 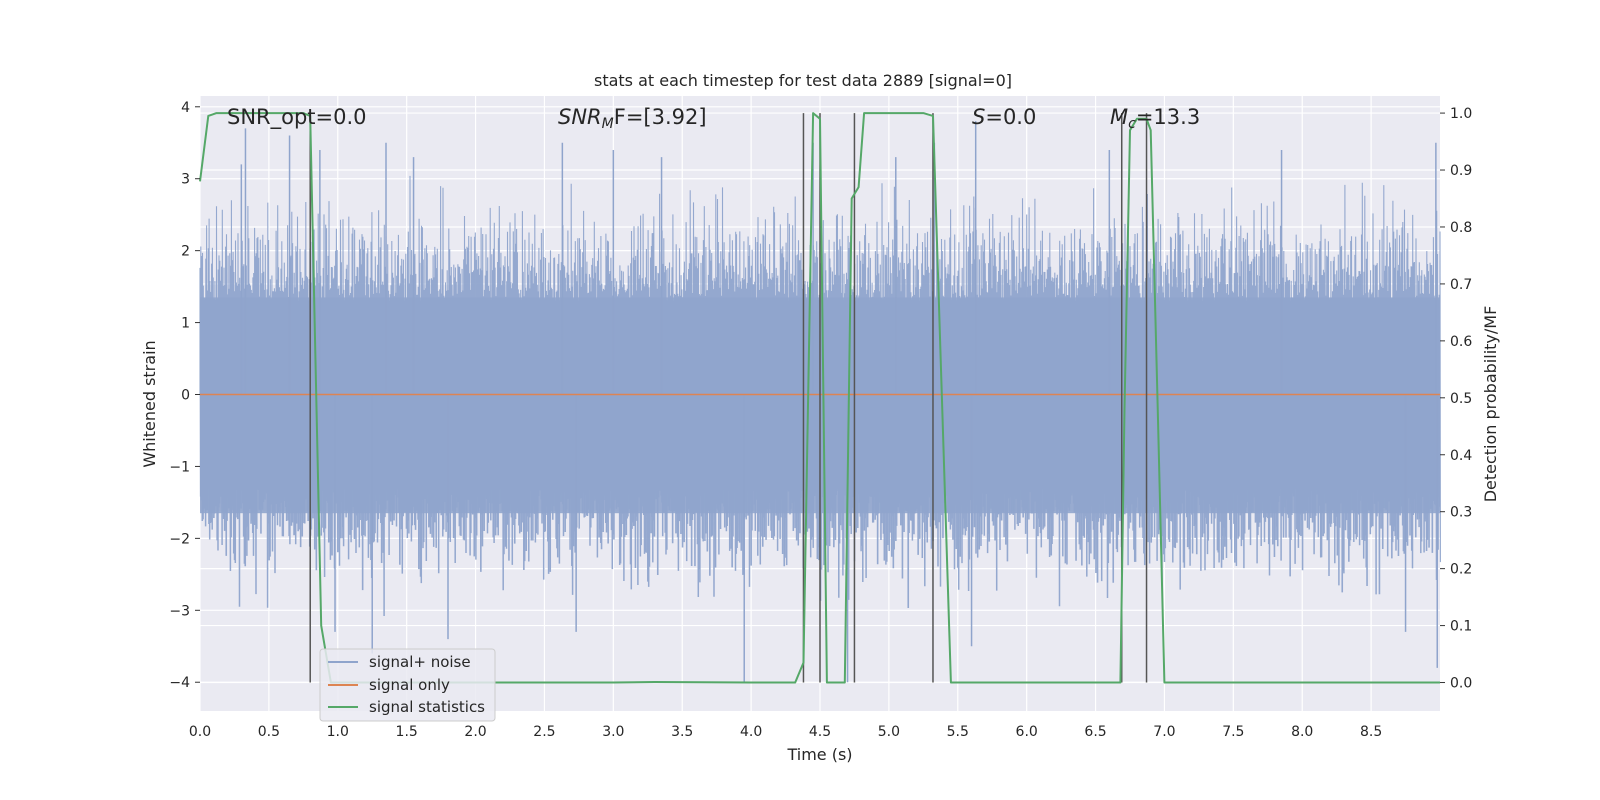 What do you see at coordinates (1461, 570) in the screenshot?
I see `y-tick-label-right: 0.2` at bounding box center [1461, 570].